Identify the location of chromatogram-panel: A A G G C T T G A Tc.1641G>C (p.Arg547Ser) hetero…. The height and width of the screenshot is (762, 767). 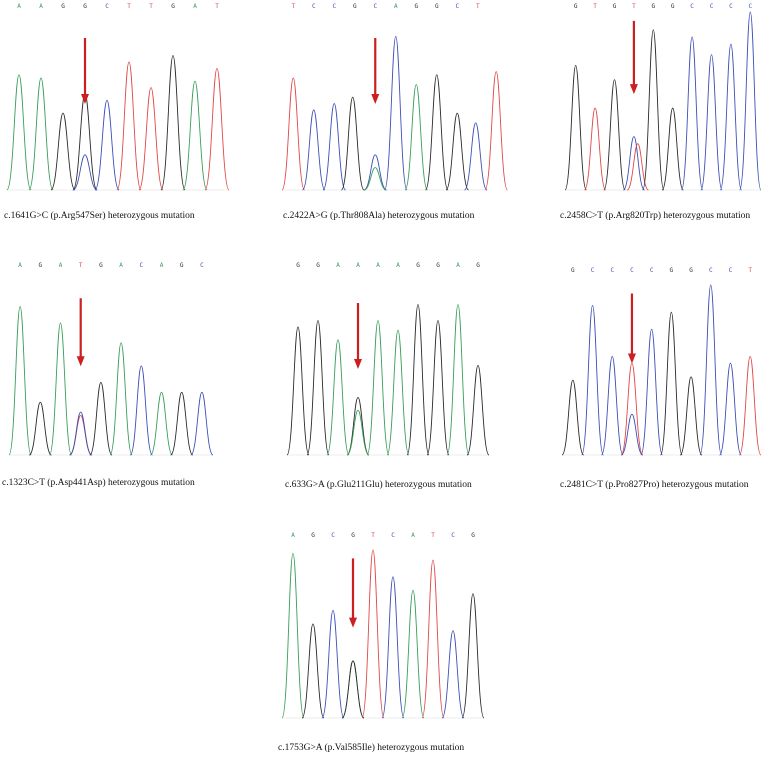
(117, 112).